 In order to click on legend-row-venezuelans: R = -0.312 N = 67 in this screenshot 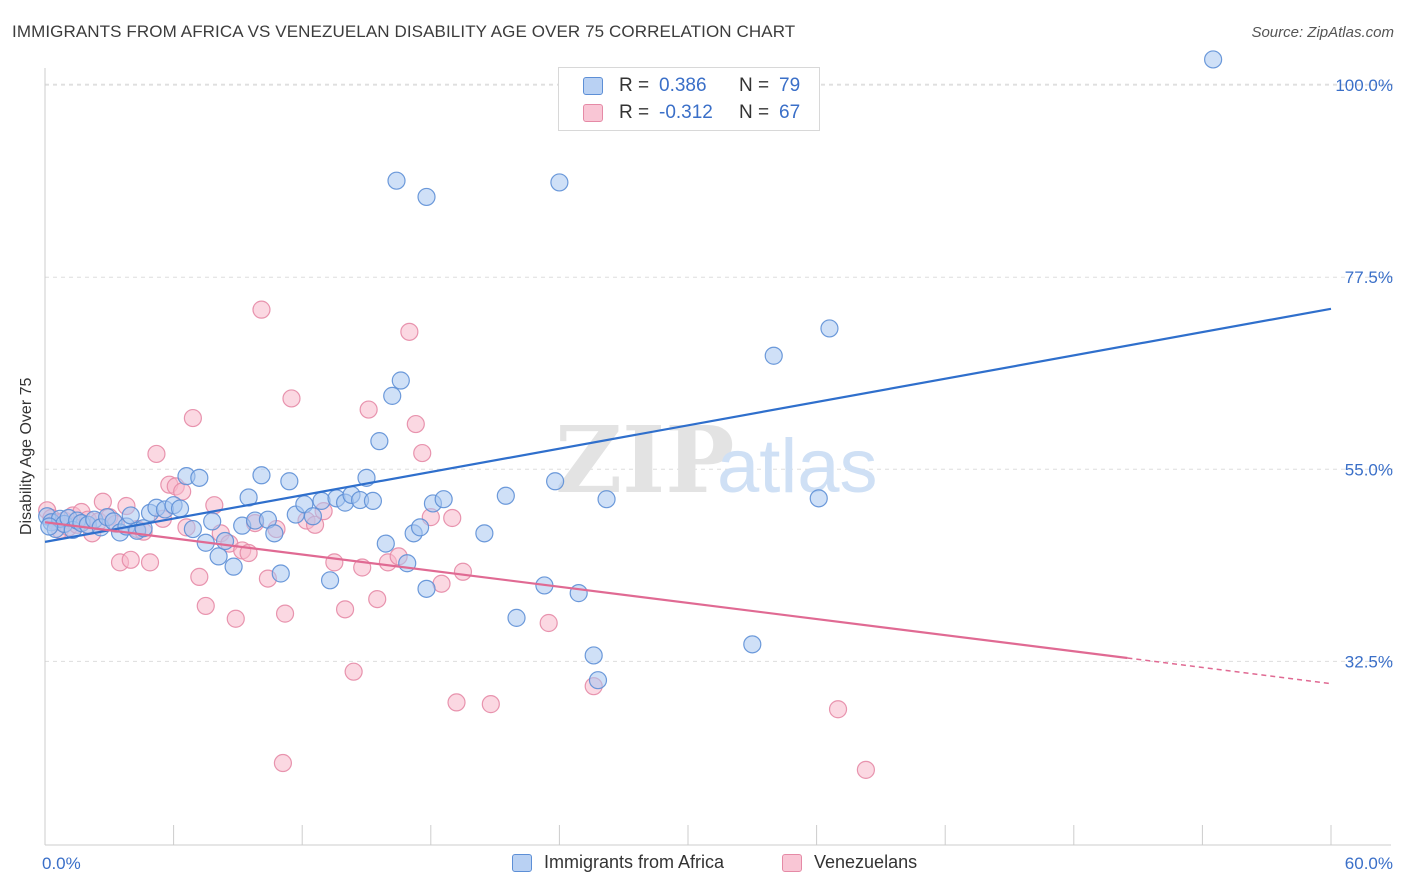, I will do `click(691, 113)`.